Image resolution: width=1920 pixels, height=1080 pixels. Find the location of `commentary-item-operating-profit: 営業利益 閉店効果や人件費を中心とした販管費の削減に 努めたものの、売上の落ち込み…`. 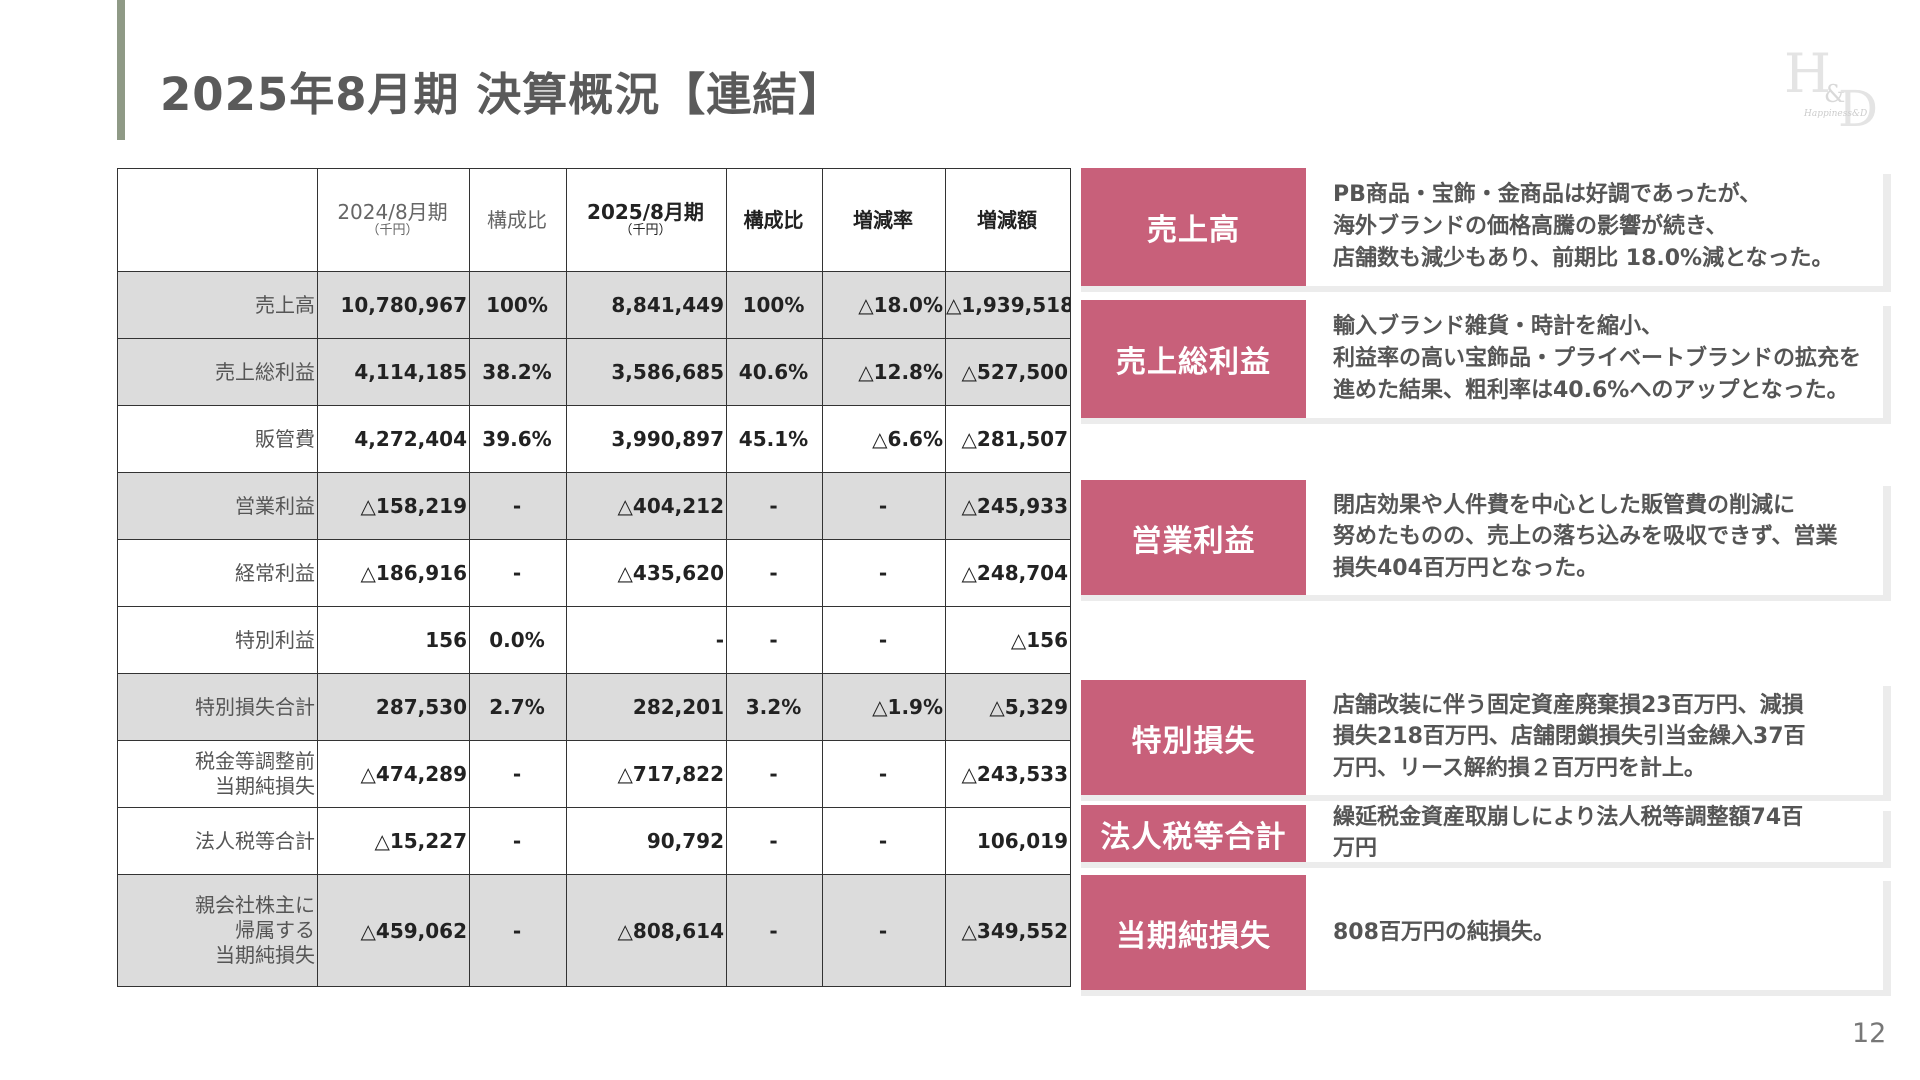

commentary-item-operating-profit: 営業利益 閉店効果や人件費を中心とした販管費の削減に 努めたものの、売上の落ち込み… is located at coordinates (1486, 540).